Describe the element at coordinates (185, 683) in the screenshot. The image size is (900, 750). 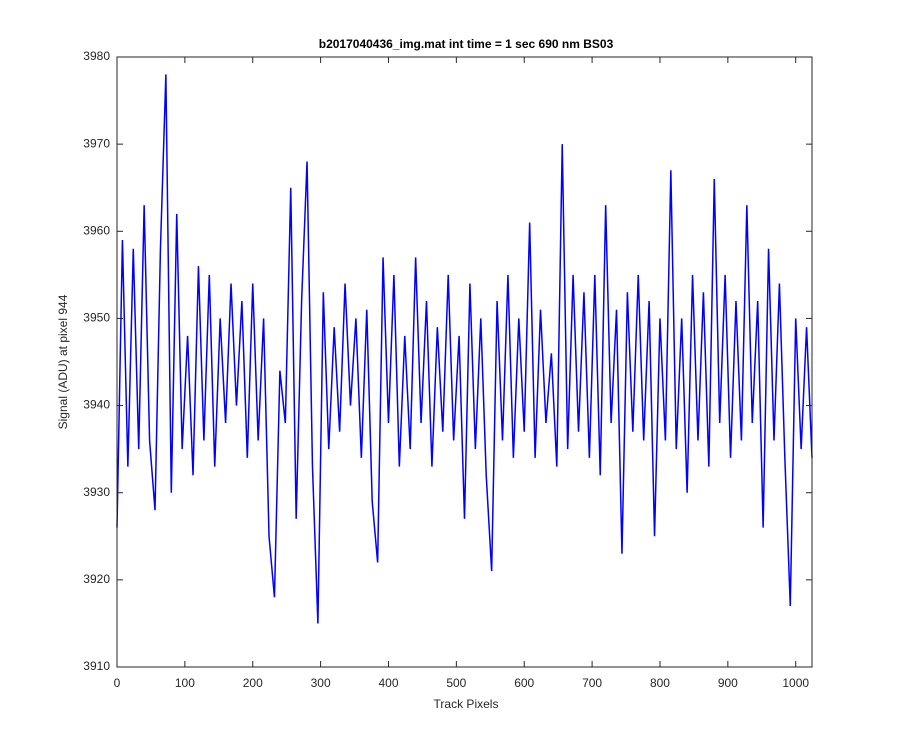
I see `x-tick-label: 100` at that location.